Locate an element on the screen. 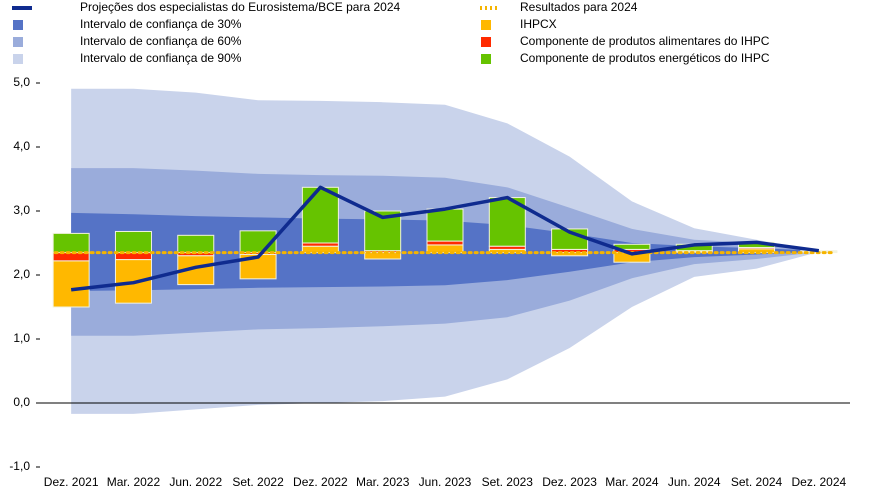  y-tick-label: 3,0 is located at coordinates (21, 210).